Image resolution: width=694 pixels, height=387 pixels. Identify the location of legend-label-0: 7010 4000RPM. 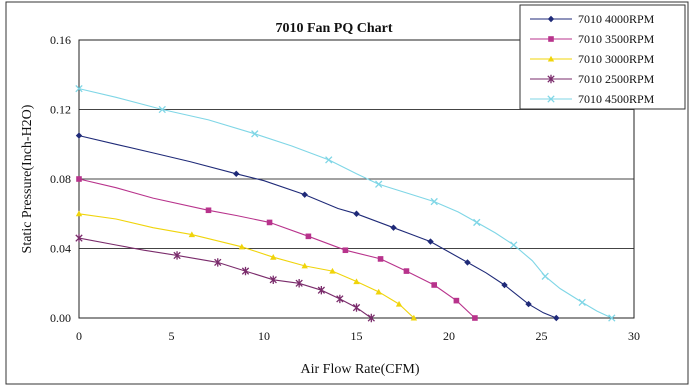
(616, 19).